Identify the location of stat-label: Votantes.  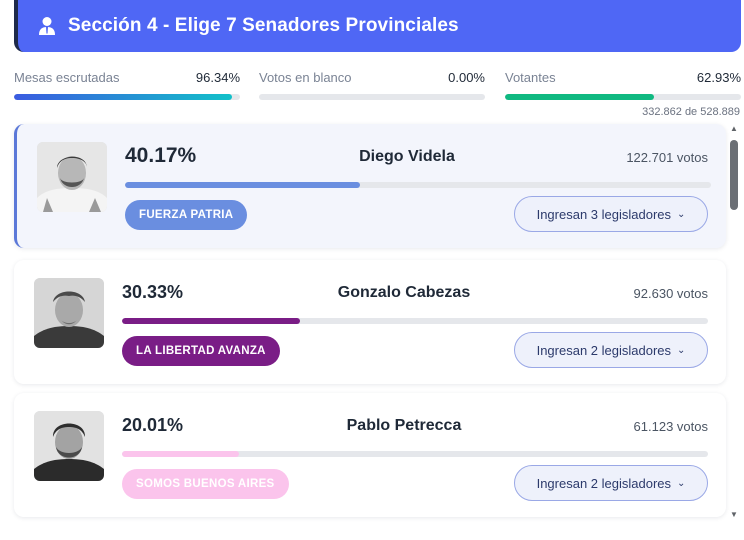
(530, 77).